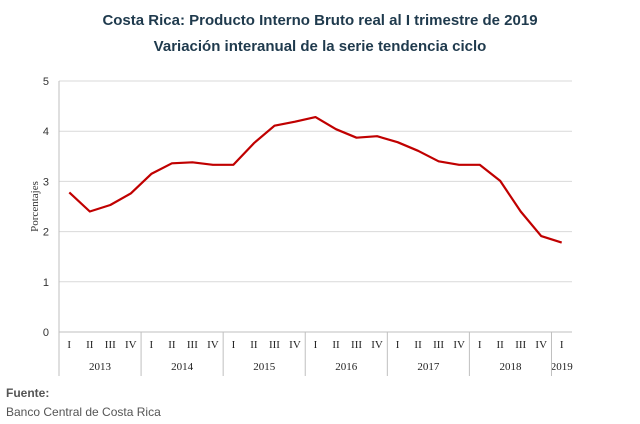  What do you see at coordinates (46, 333) in the screenshot?
I see `y-tick-label: 0` at bounding box center [46, 333].